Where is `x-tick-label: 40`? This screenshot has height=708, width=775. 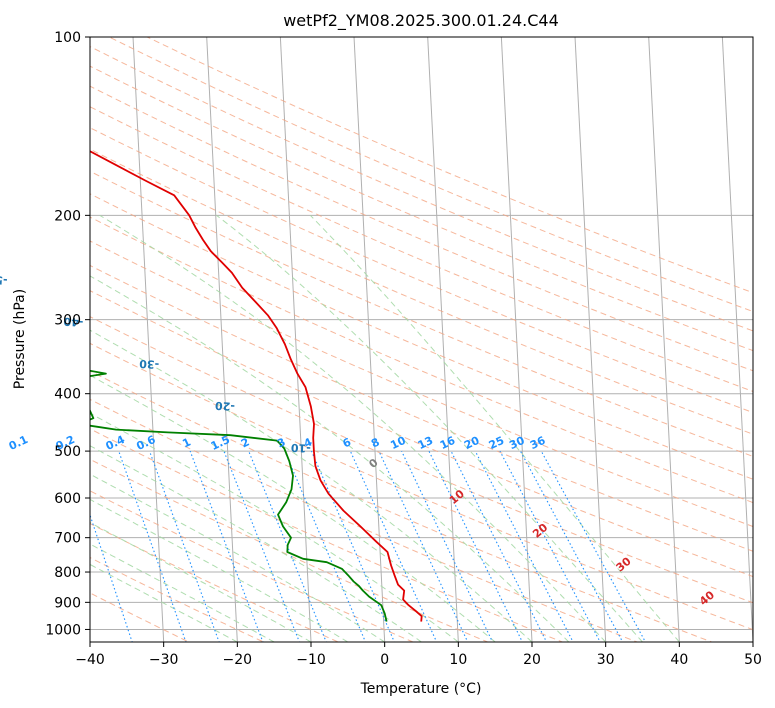 x-tick-label: 40 is located at coordinates (679, 660).